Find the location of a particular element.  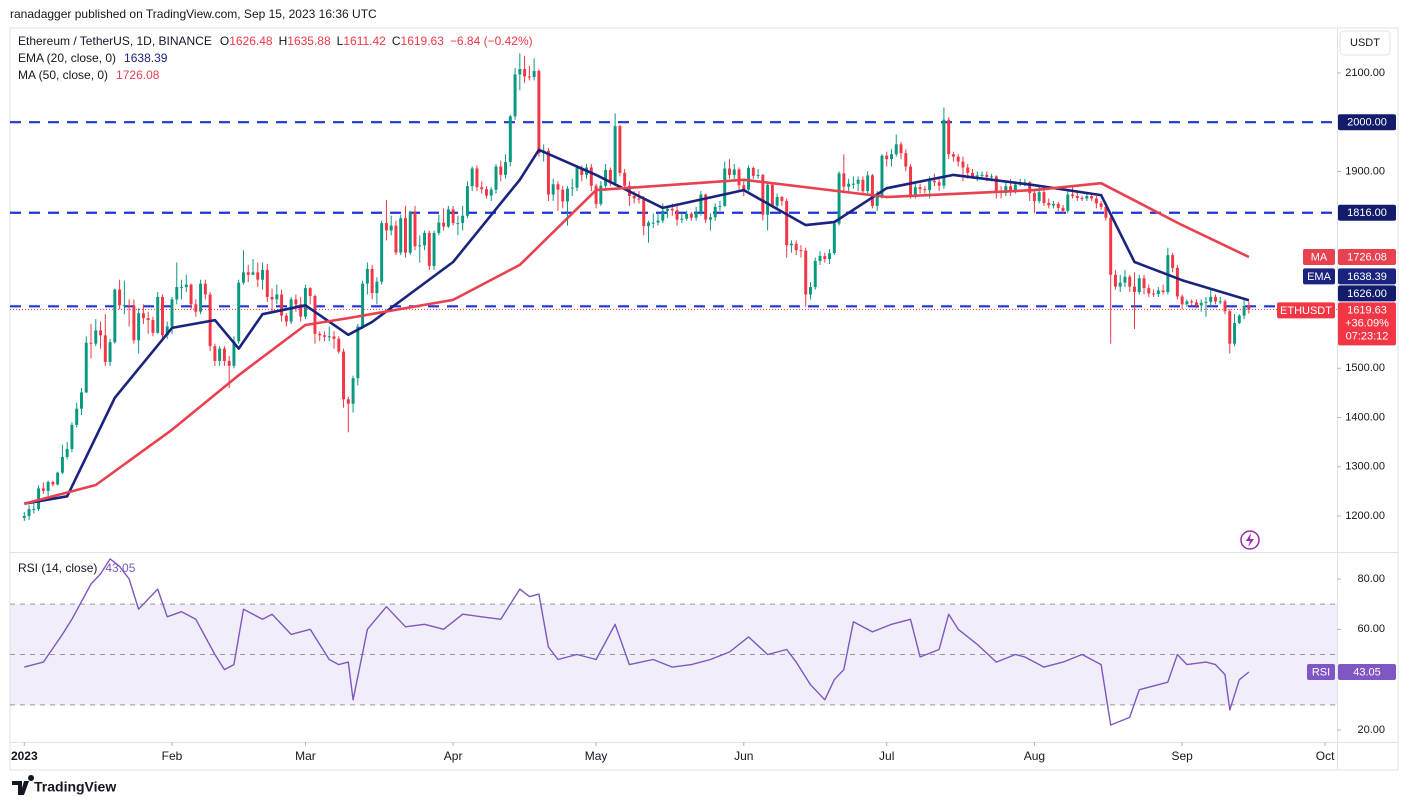

indicator-legend: MA (50, close, 0) 1726.08 is located at coordinates (89, 75).